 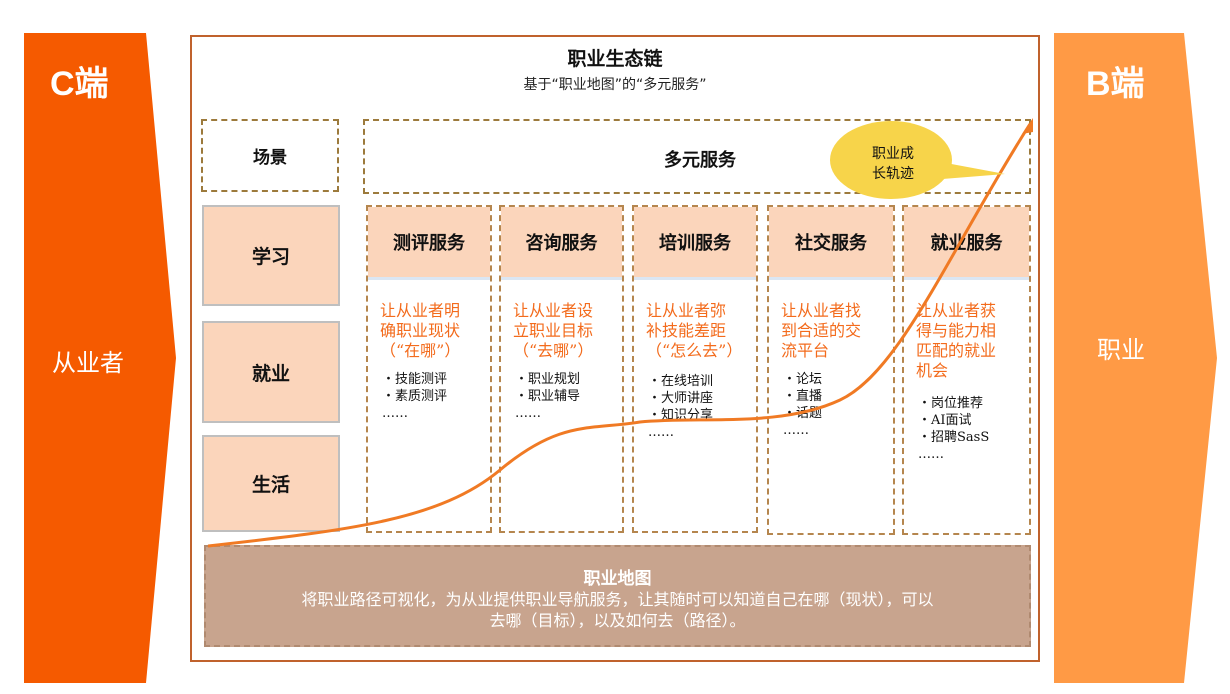 What do you see at coordinates (79, 84) in the screenshot?
I see `c-side-title: C端` at bounding box center [79, 84].